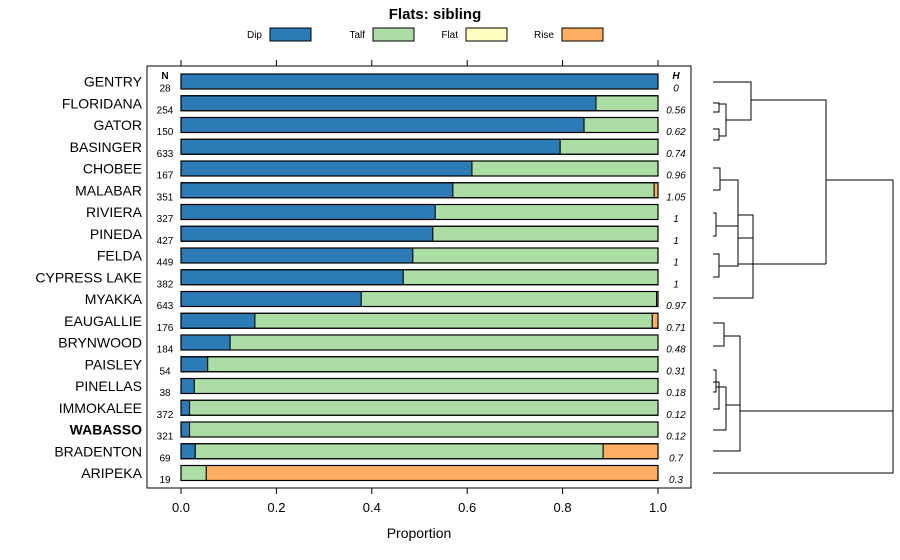 The image size is (900, 560). What do you see at coordinates (655, 320) in the screenshot?
I see `bar-segment-rise` at bounding box center [655, 320].